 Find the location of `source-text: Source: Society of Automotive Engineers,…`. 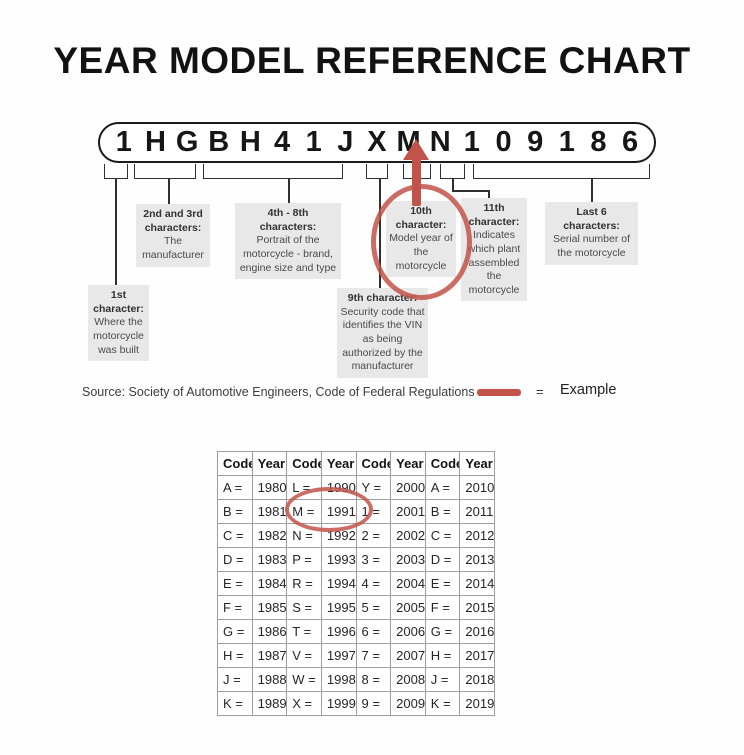

source-text: Source: Society of Automotive Engineers,… is located at coordinates (278, 392).